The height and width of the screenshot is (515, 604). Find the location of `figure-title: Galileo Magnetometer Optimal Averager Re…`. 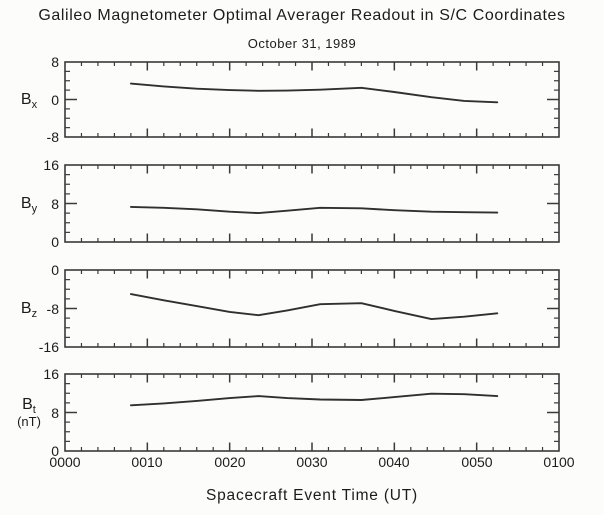

figure-title: Galileo Magnetometer Optimal Averager Re… is located at coordinates (302, 15).